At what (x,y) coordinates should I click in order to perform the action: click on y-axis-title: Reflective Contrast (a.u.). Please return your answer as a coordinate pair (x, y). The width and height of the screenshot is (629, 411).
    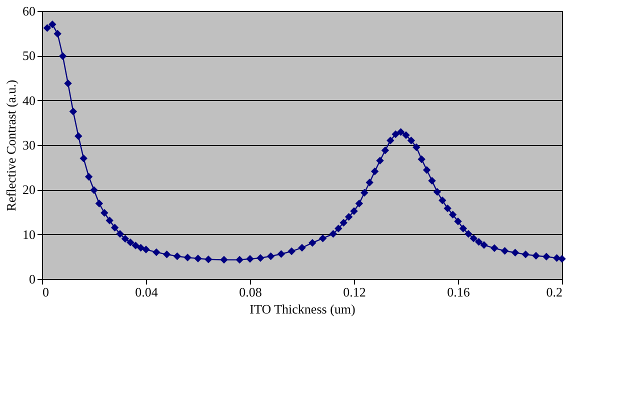
    Looking at the image, I should click on (11, 146).